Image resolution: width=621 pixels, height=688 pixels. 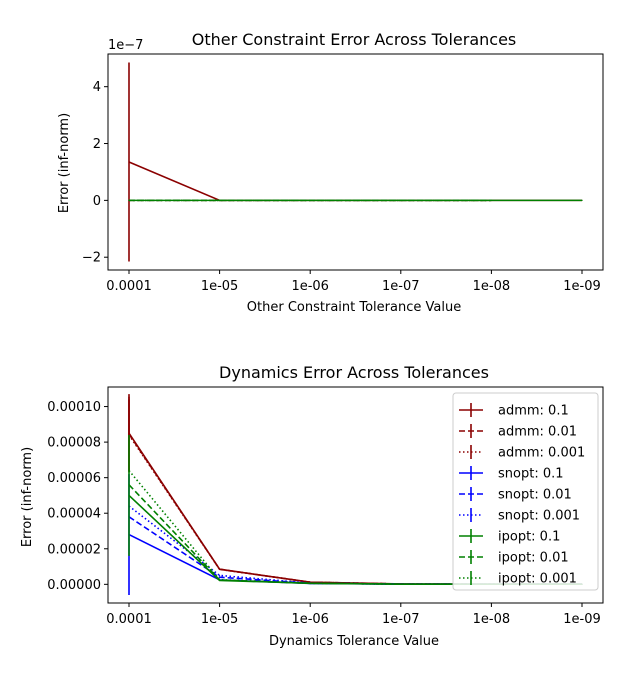 I want to click on legend-entry: snopt: 0.1, so click(x=511, y=474).